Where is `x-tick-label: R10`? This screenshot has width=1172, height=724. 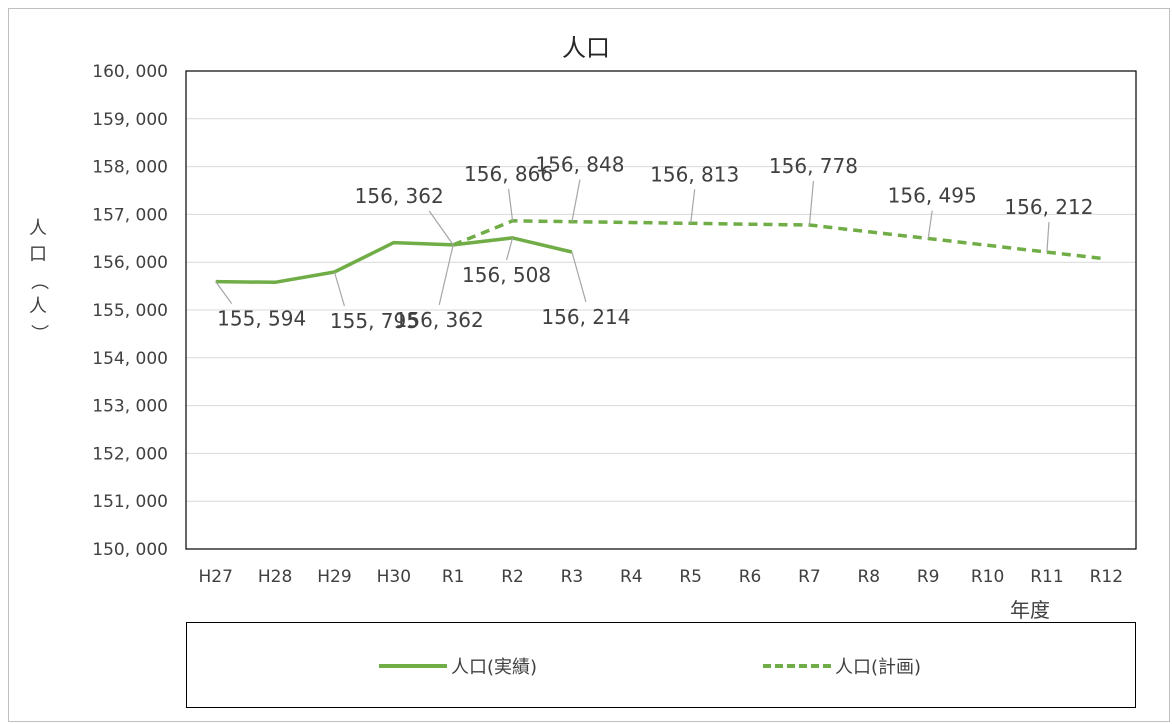
x-tick-label: R10 is located at coordinates (987, 577).